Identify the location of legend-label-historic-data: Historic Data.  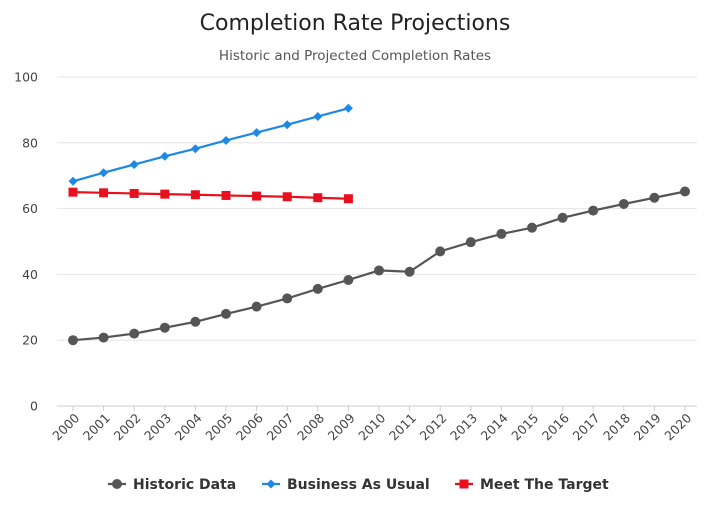
(184, 485).